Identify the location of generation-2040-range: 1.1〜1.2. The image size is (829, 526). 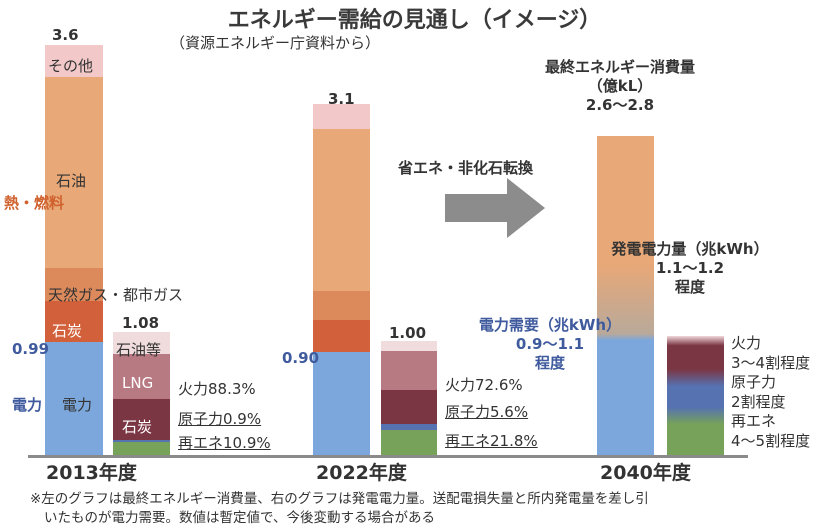
(690, 268).